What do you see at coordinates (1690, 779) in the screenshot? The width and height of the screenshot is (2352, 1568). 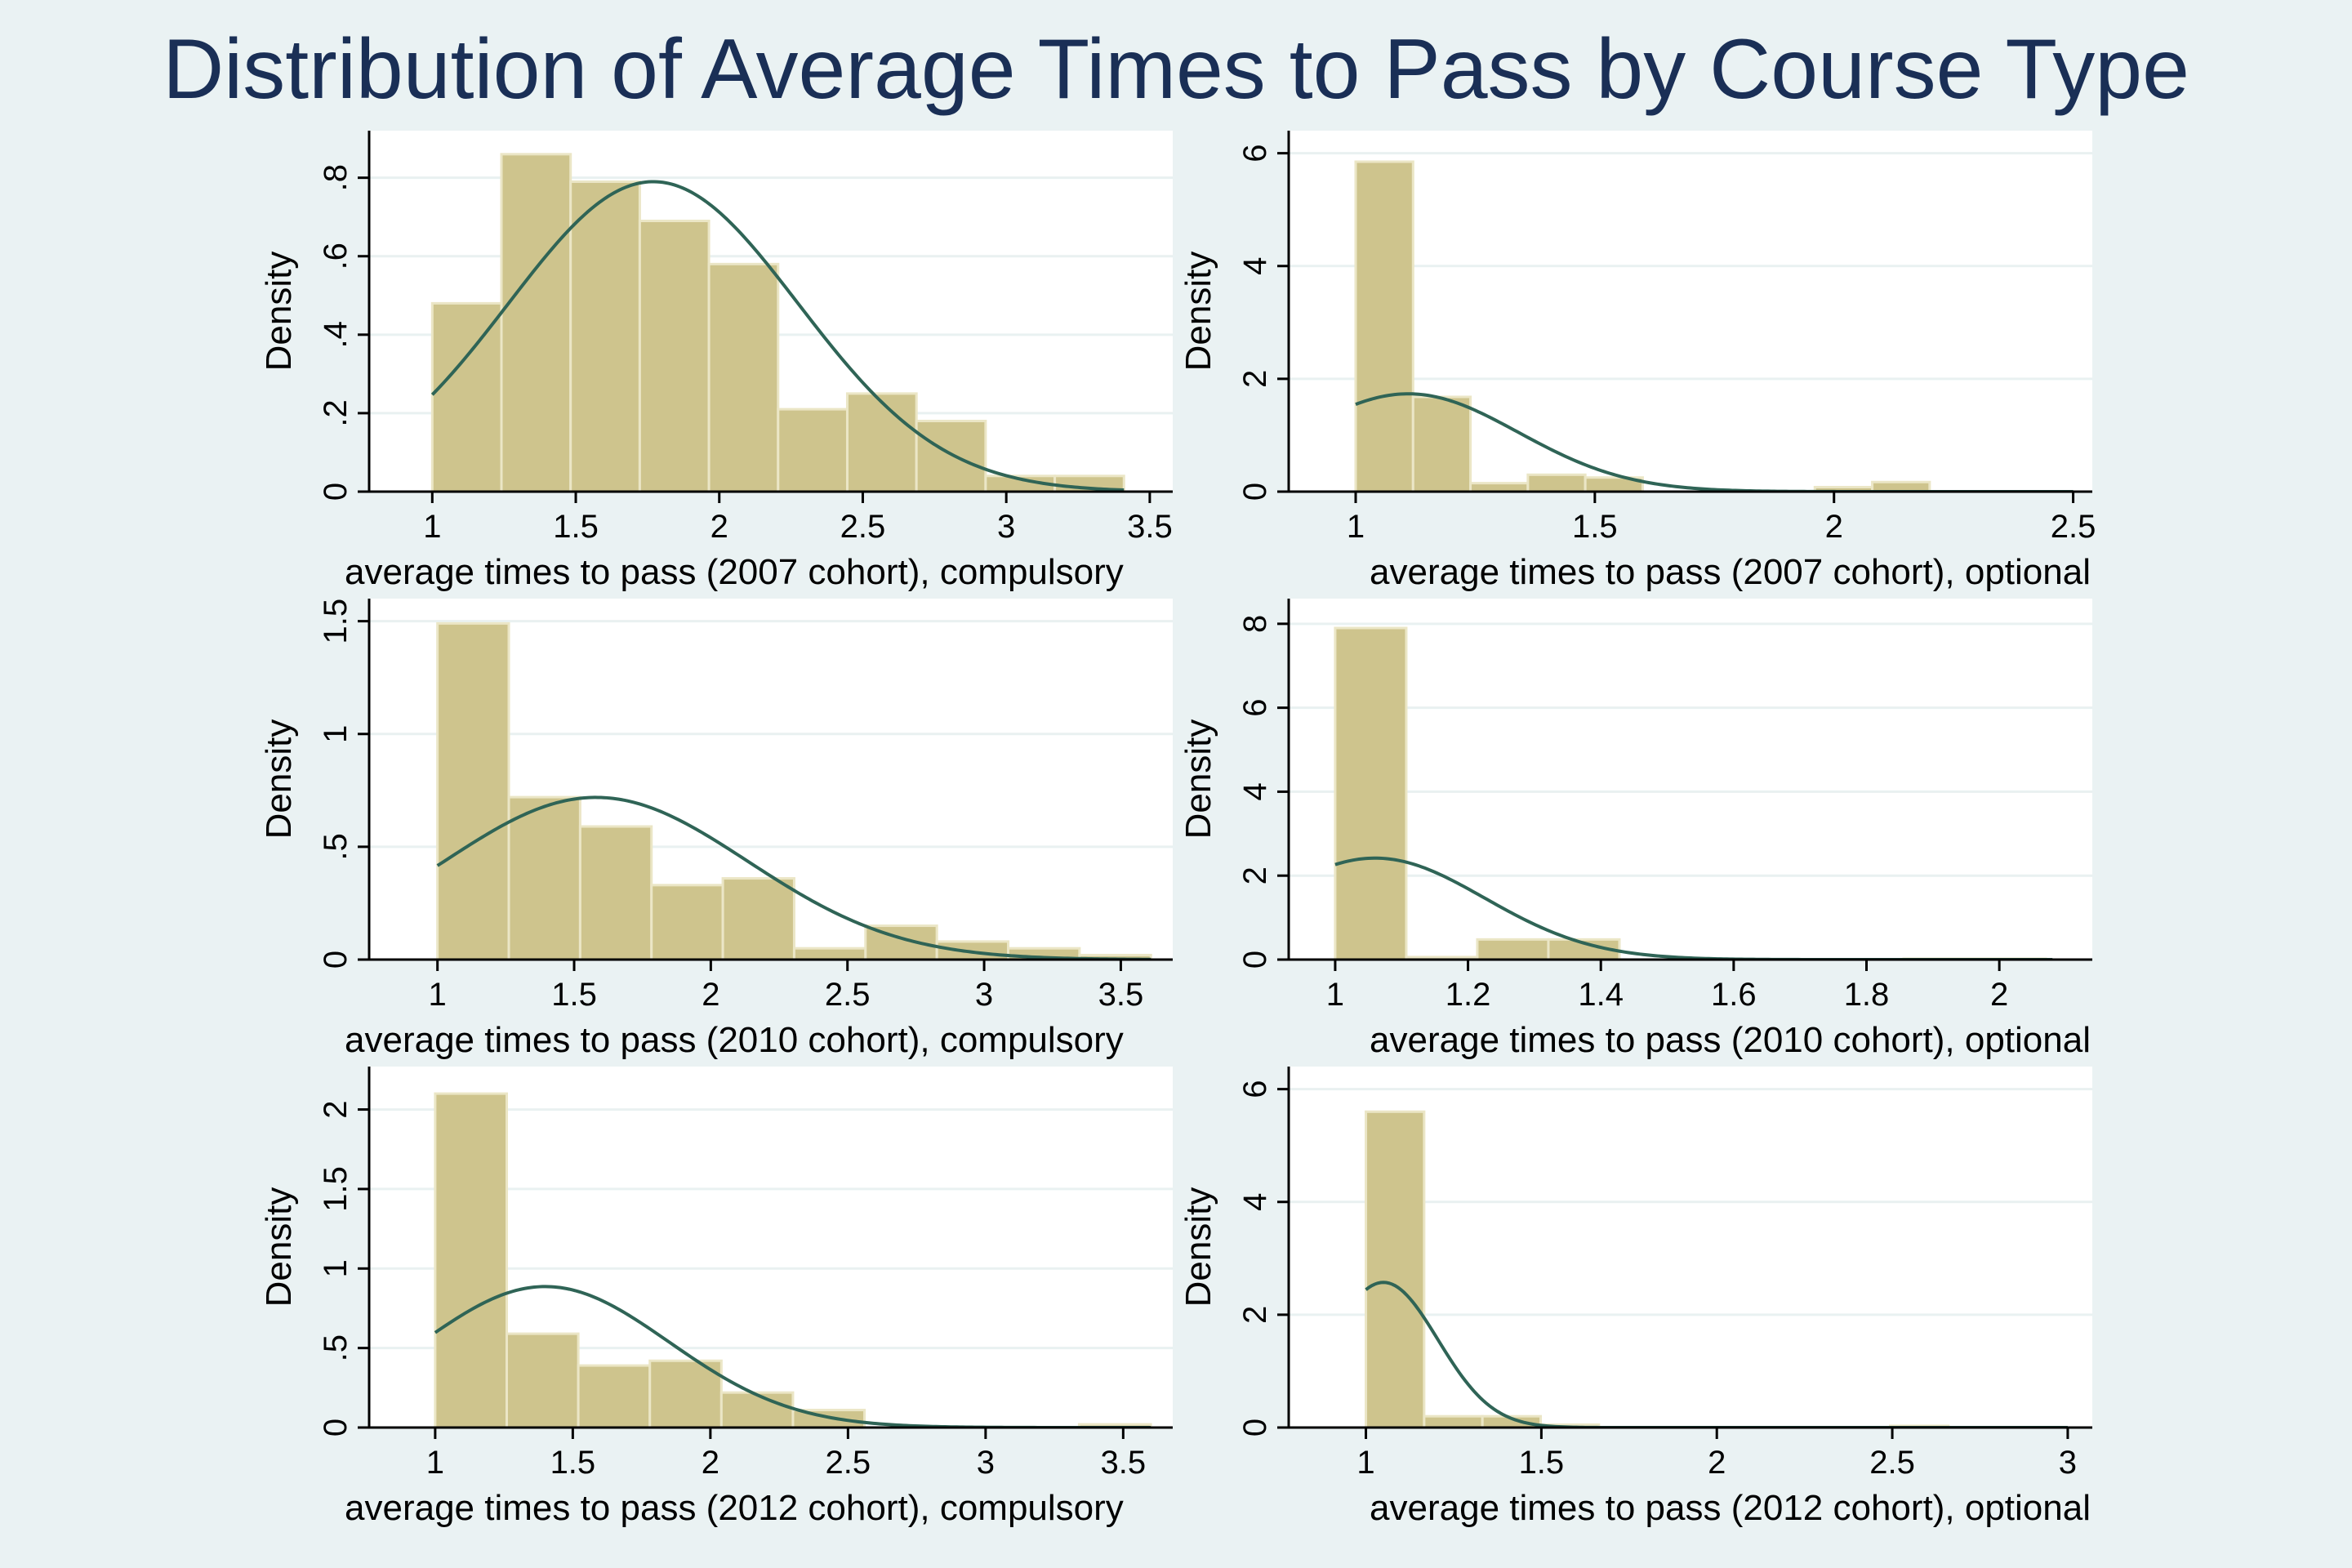 I see `plot-area` at bounding box center [1690, 779].